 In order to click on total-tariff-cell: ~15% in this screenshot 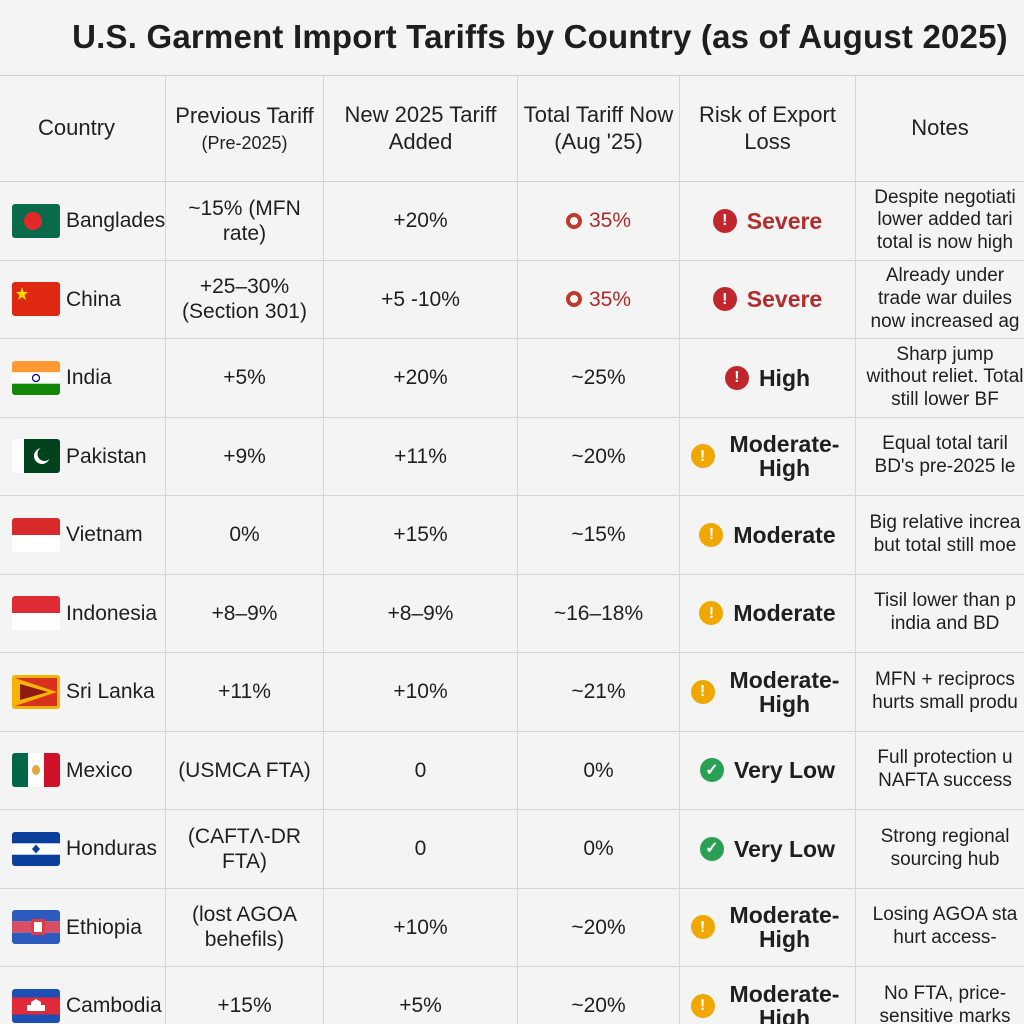, I will do `click(599, 535)`.